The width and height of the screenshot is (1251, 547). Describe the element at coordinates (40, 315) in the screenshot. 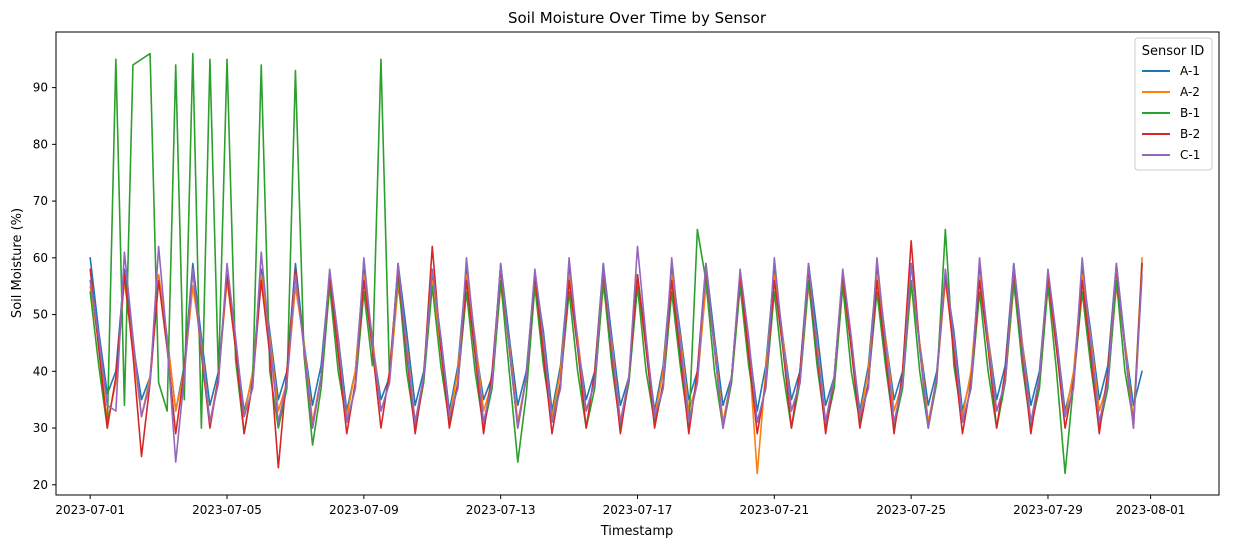

I see `y-tick-label: 50` at that location.